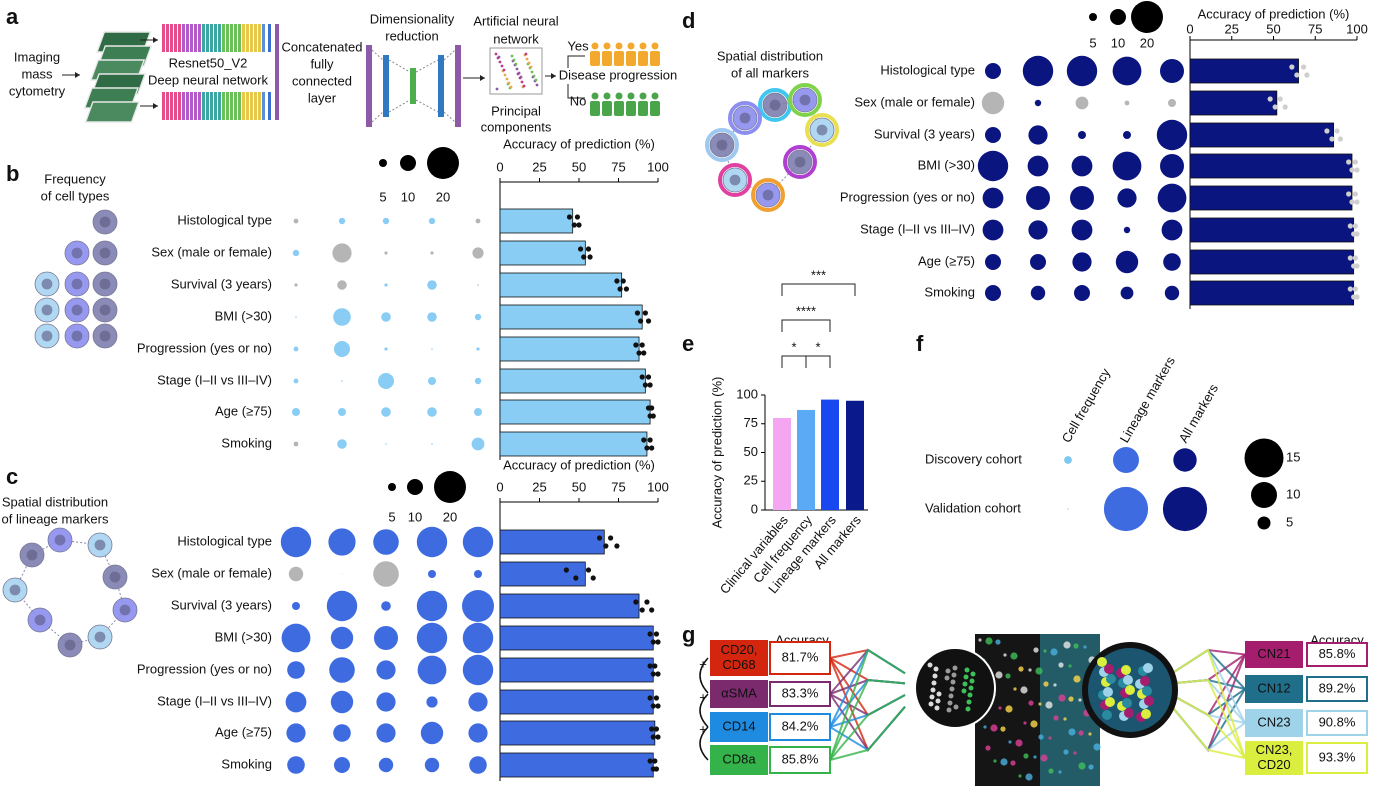 This screenshot has width=1375, height=786. I want to click on x-tick-label: 25, so click(539, 486).